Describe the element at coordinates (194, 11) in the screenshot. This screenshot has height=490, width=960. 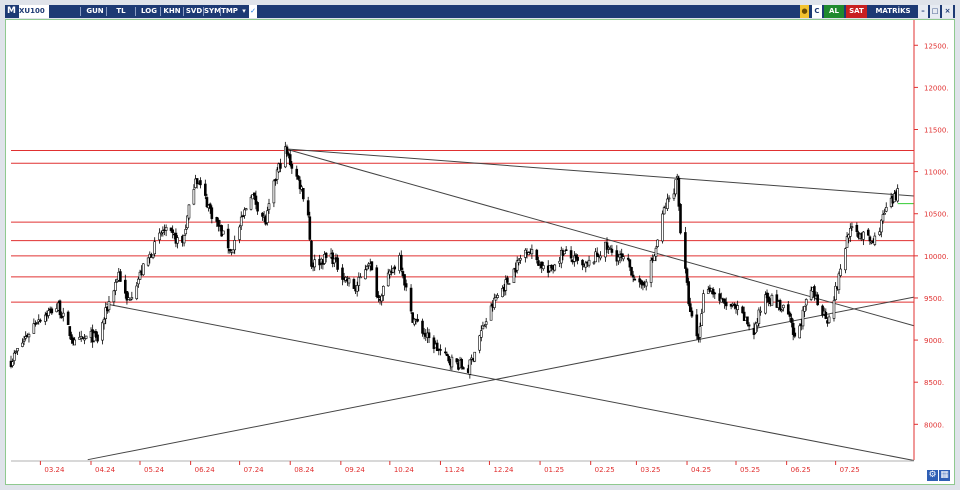
I see `svd-button: SVD` at that location.